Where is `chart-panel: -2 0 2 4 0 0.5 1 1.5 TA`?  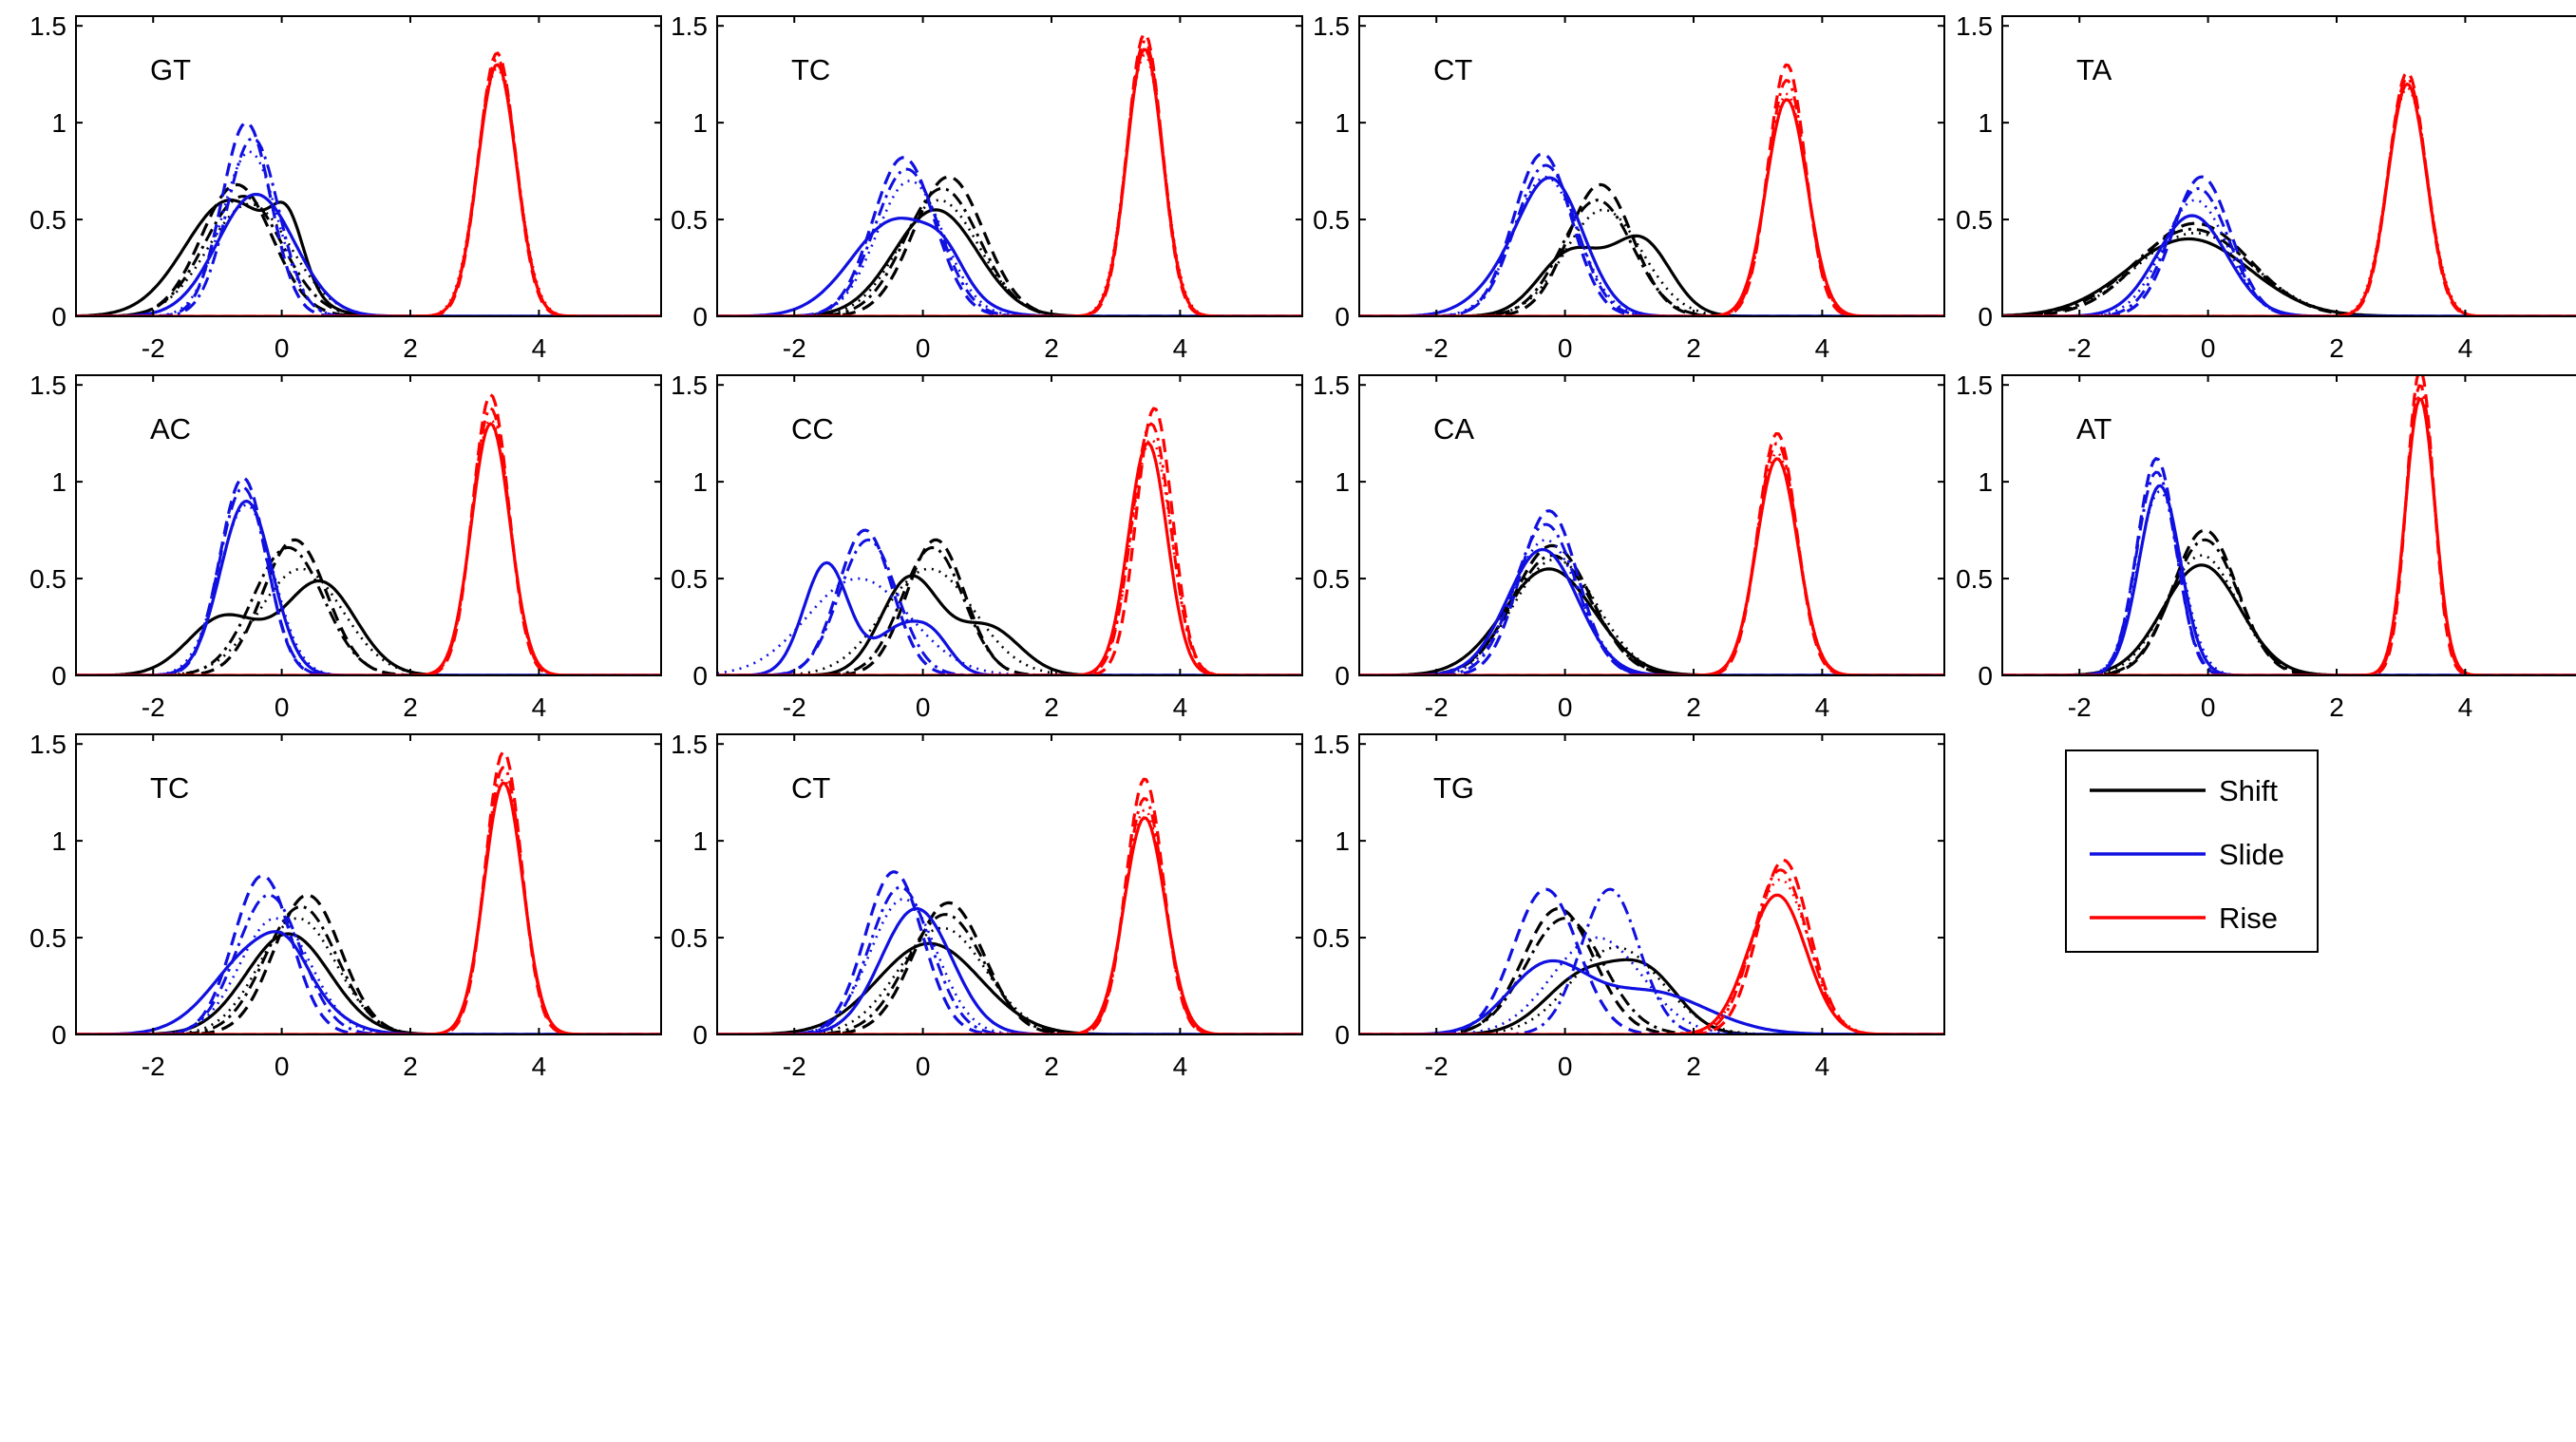
chart-panel: -2 0 2 4 0 0.5 1 1.5 TA is located at coordinates (2266, 187).